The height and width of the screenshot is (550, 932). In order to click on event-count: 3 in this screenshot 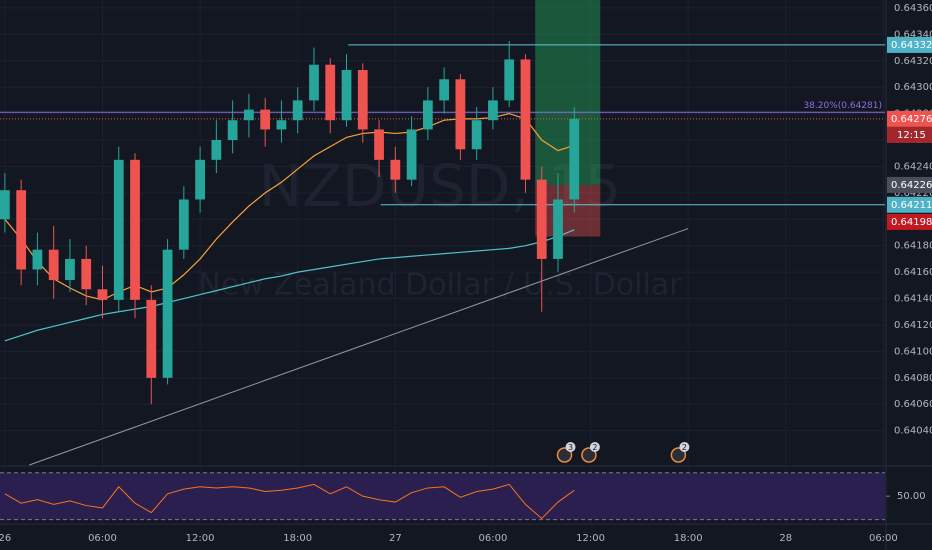, I will do `click(570, 447)`.